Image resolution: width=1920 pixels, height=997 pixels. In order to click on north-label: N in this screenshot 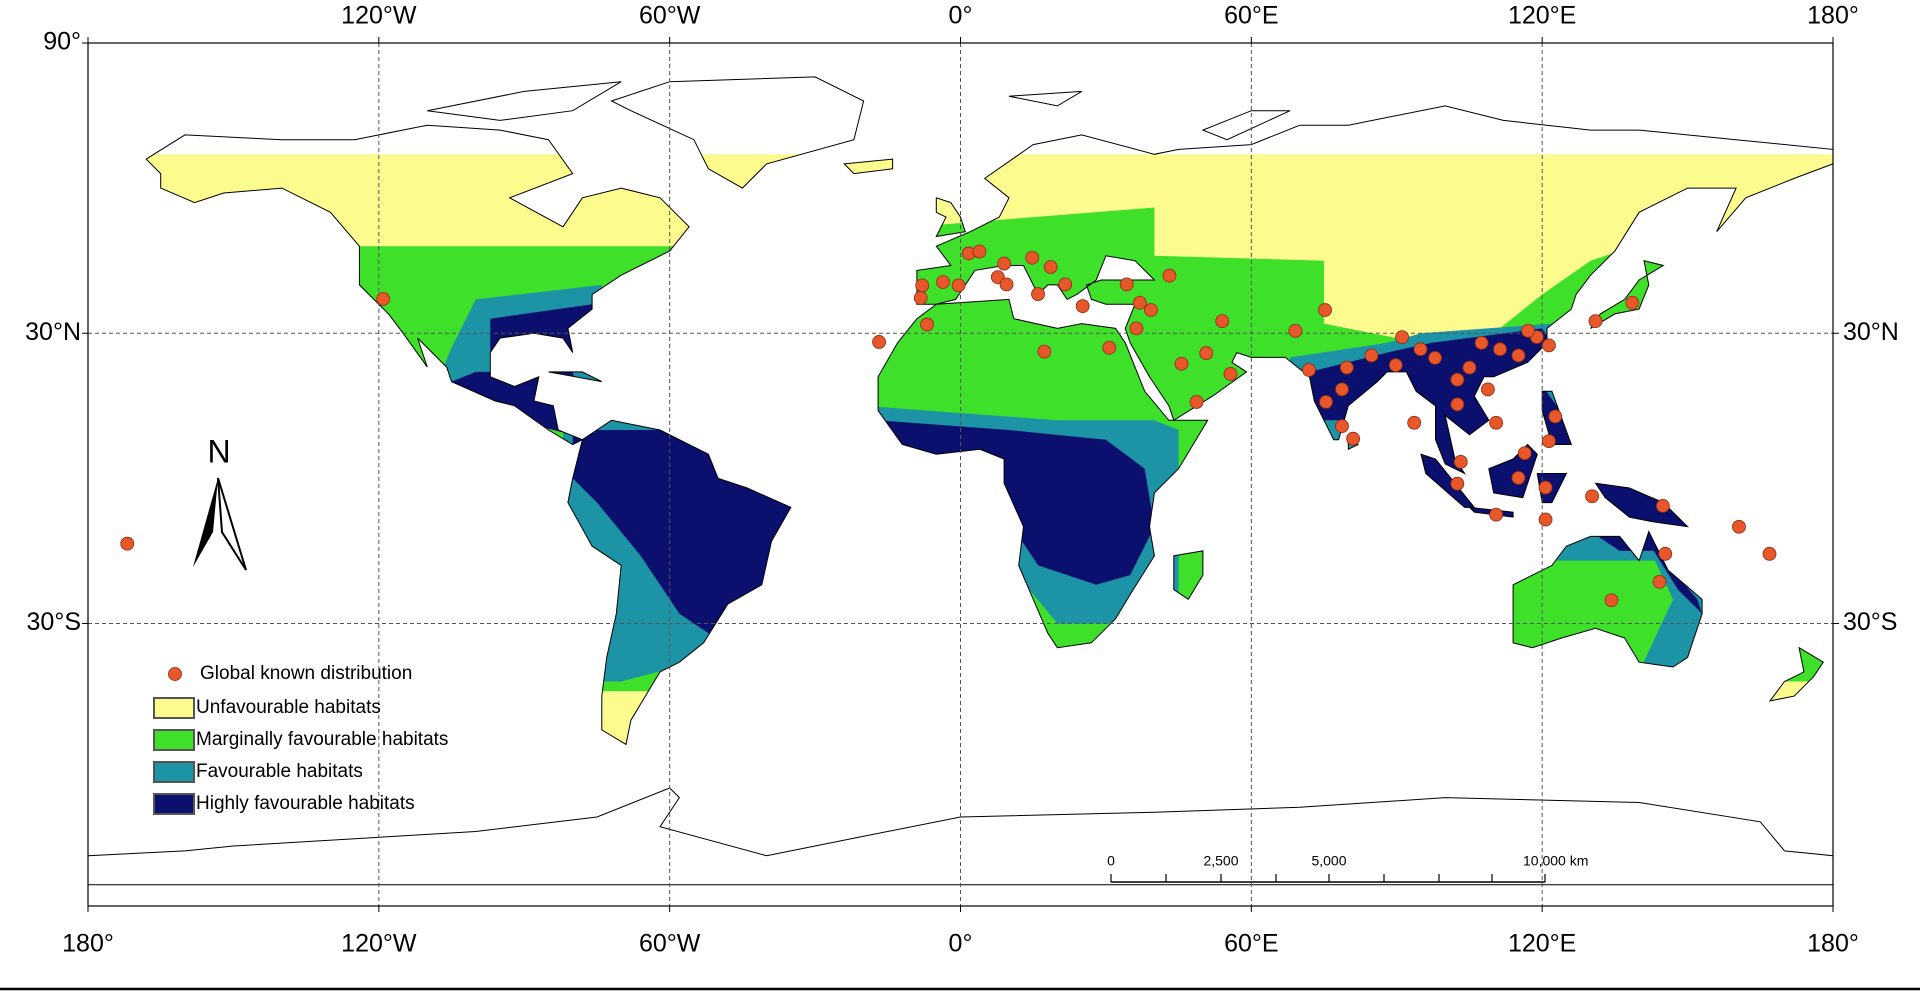, I will do `click(218, 451)`.